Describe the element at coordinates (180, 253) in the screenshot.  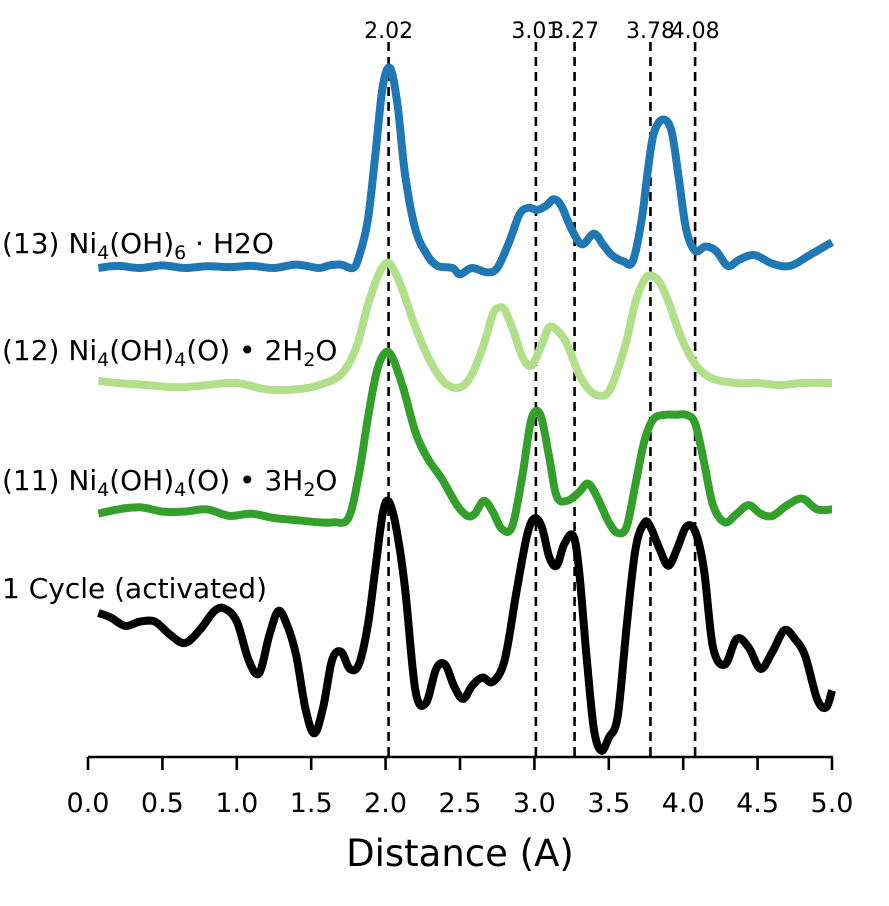
I see `series-label-0-s2: 6` at that location.